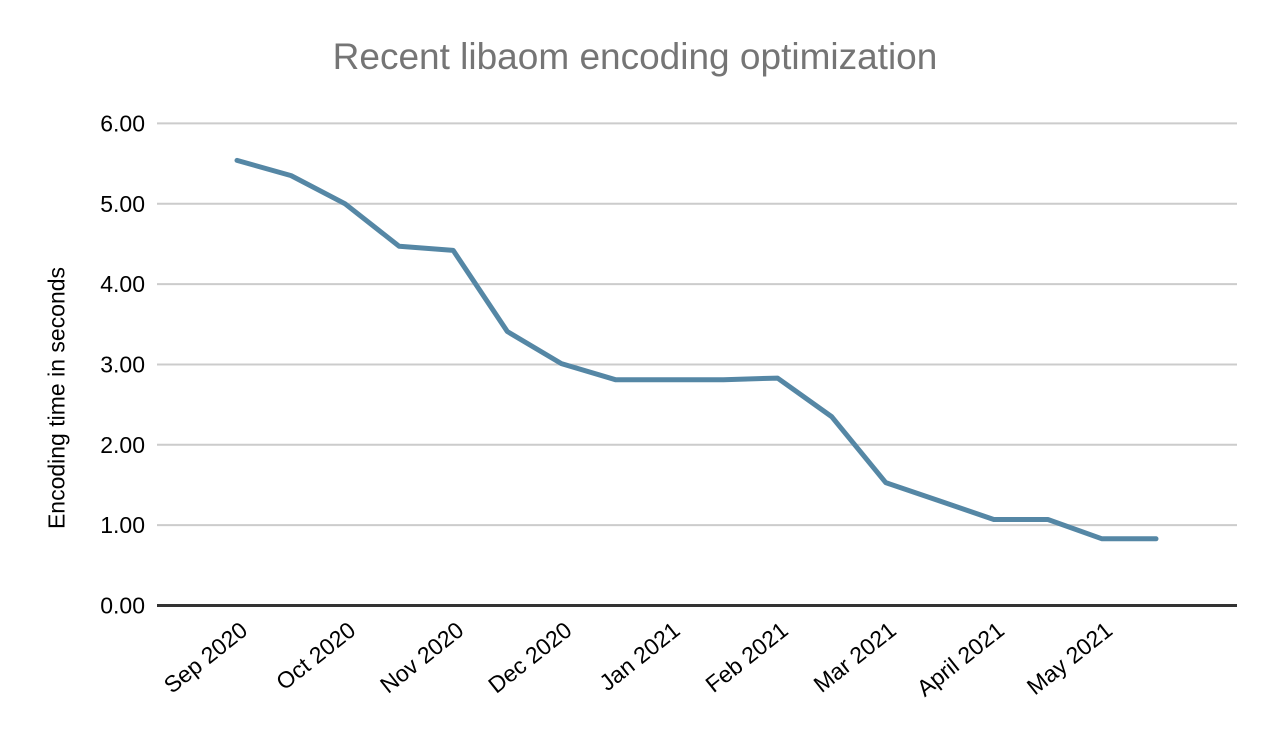 The image size is (1270, 742). What do you see at coordinates (122, 364) in the screenshot?
I see `y-tick-label: 3.00` at bounding box center [122, 364].